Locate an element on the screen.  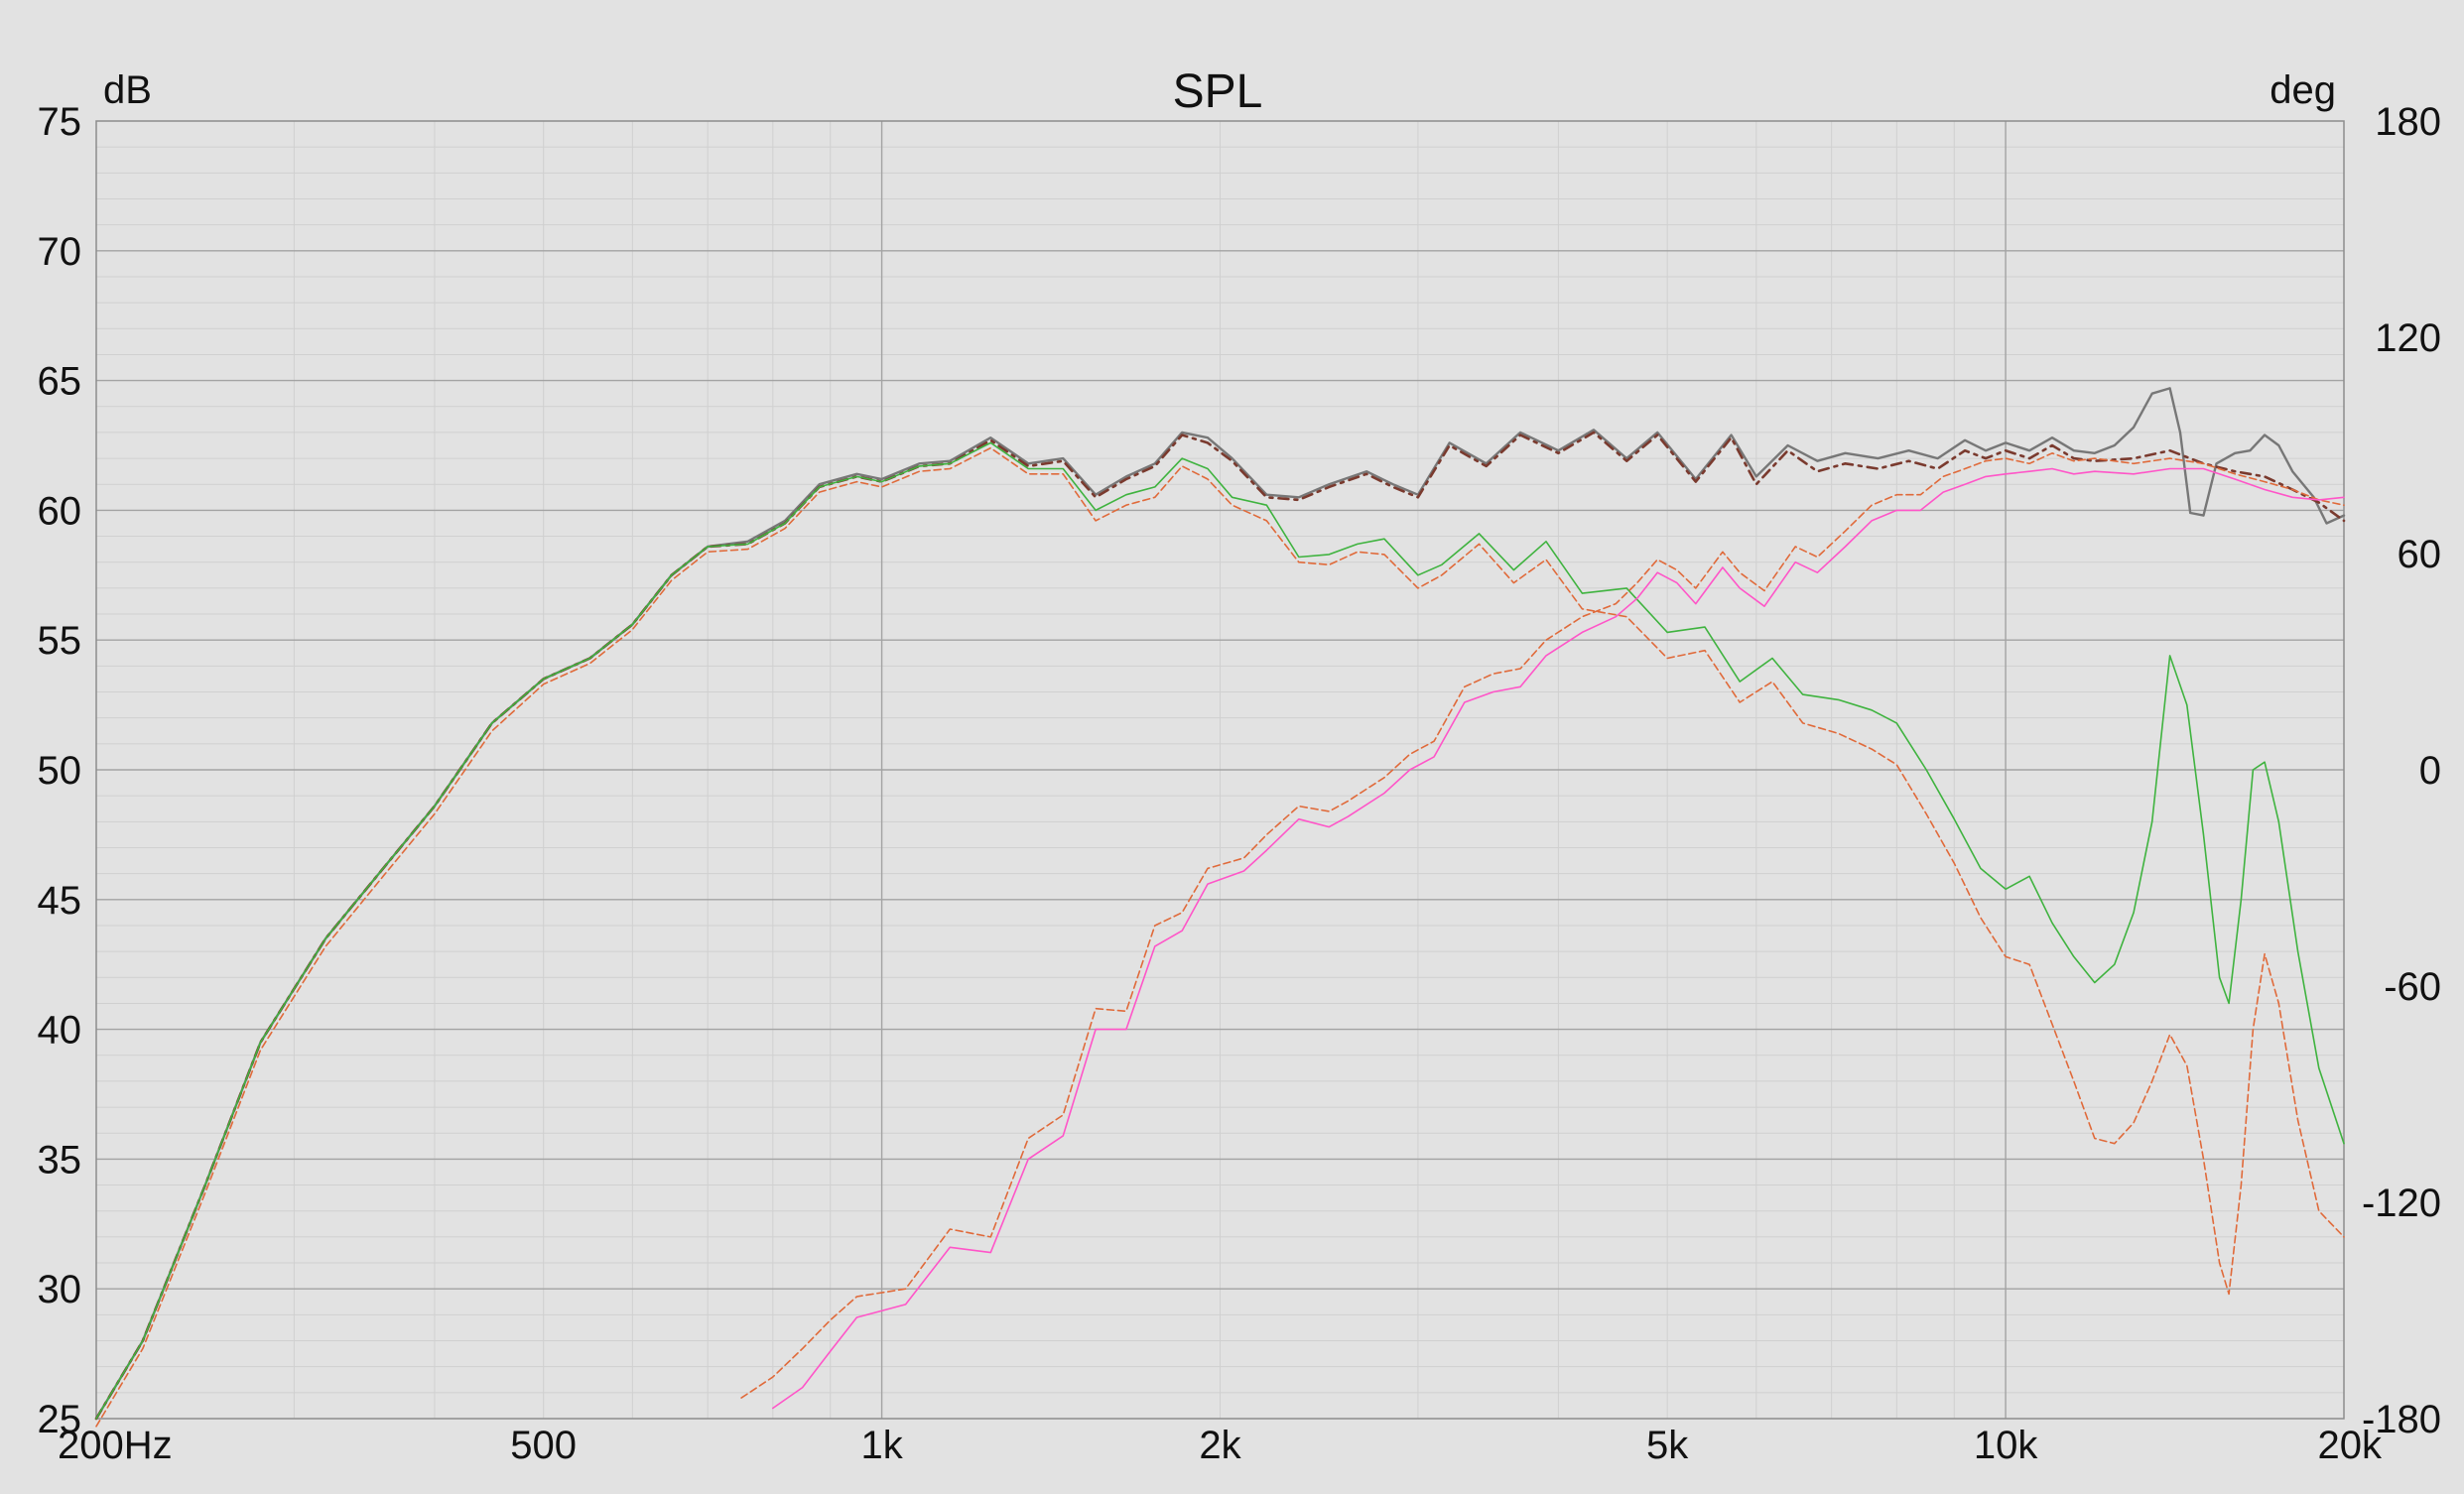
y-tick-label: 35 is located at coordinates (60, 1160).